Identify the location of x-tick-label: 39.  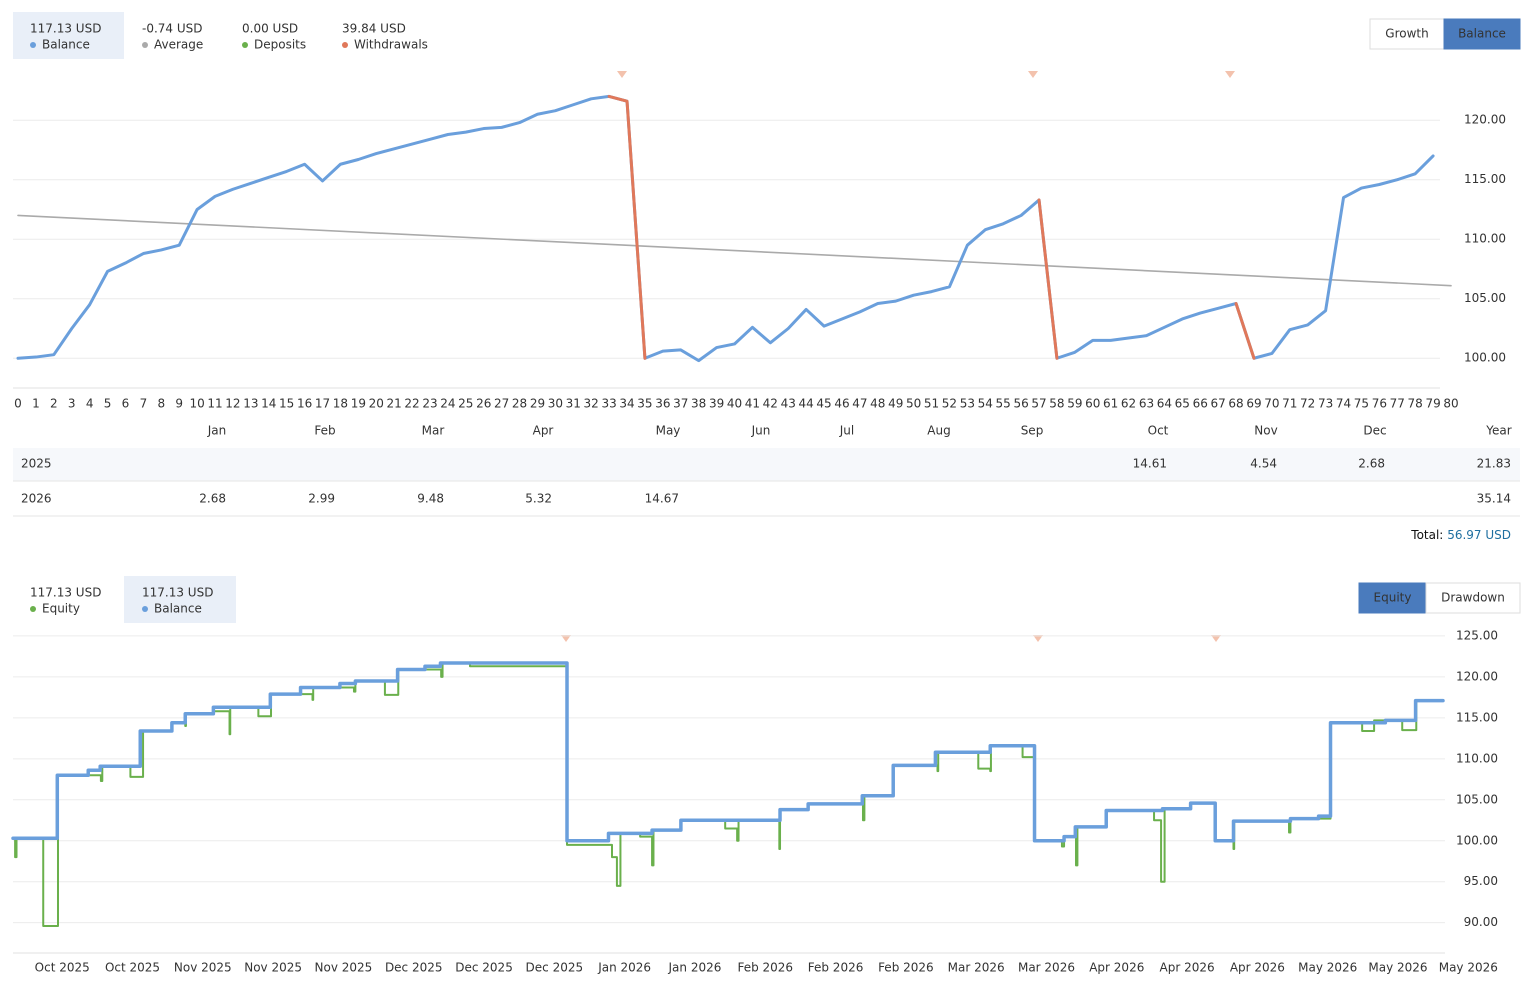
(716, 404).